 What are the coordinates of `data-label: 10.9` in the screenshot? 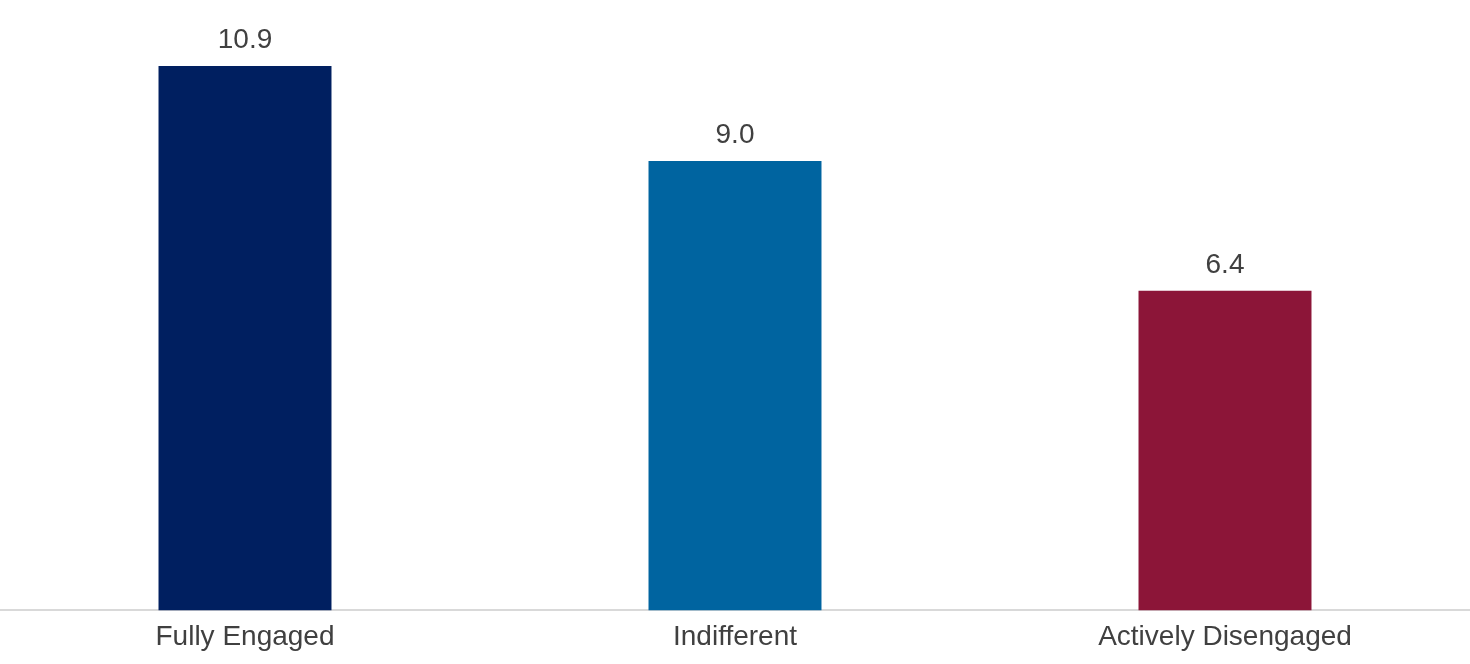 It's located at (245, 38).